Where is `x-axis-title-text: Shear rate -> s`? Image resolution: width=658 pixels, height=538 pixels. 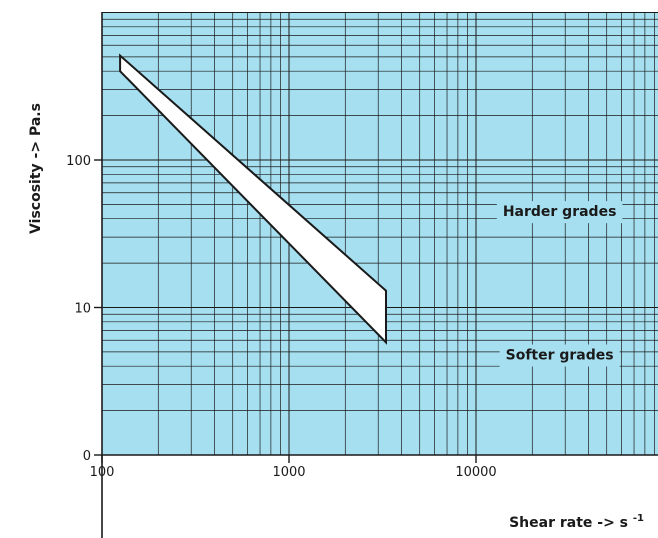
x-axis-title-text: Shear rate -> s is located at coordinates (568, 523).